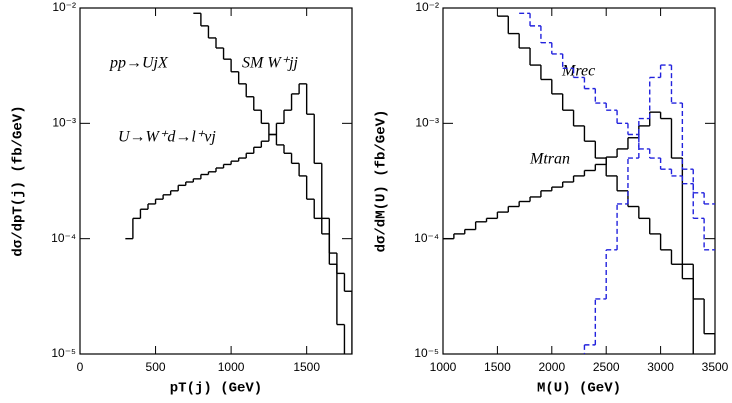 The height and width of the screenshot is (403, 732). I want to click on x-tick-label: 3000, so click(660, 367).